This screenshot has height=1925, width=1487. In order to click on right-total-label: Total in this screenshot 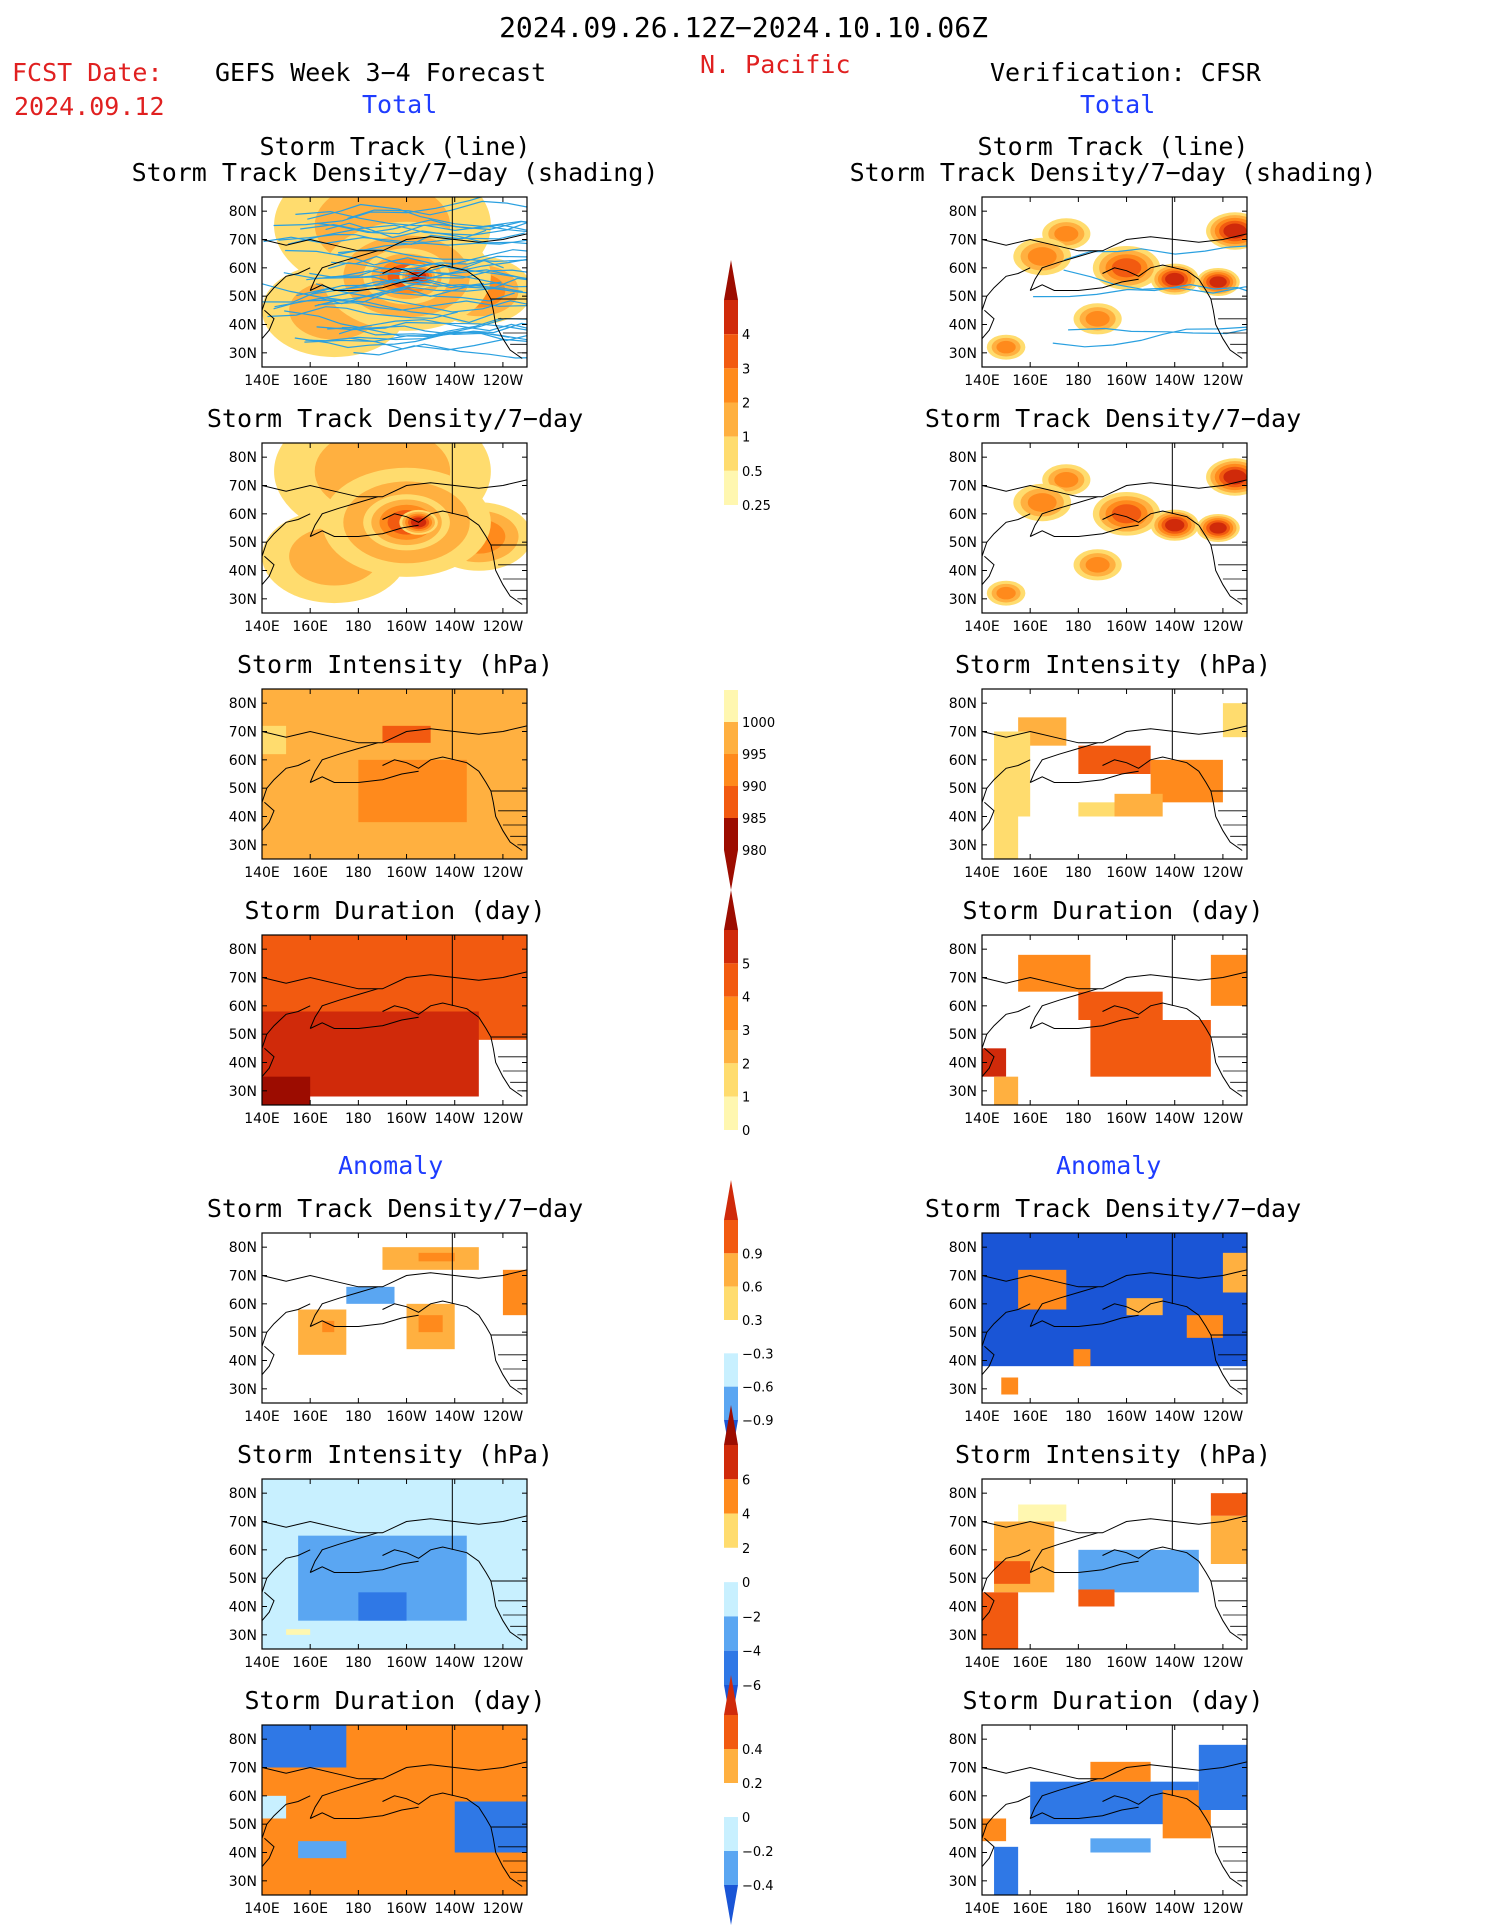, I will do `click(1118, 104)`.